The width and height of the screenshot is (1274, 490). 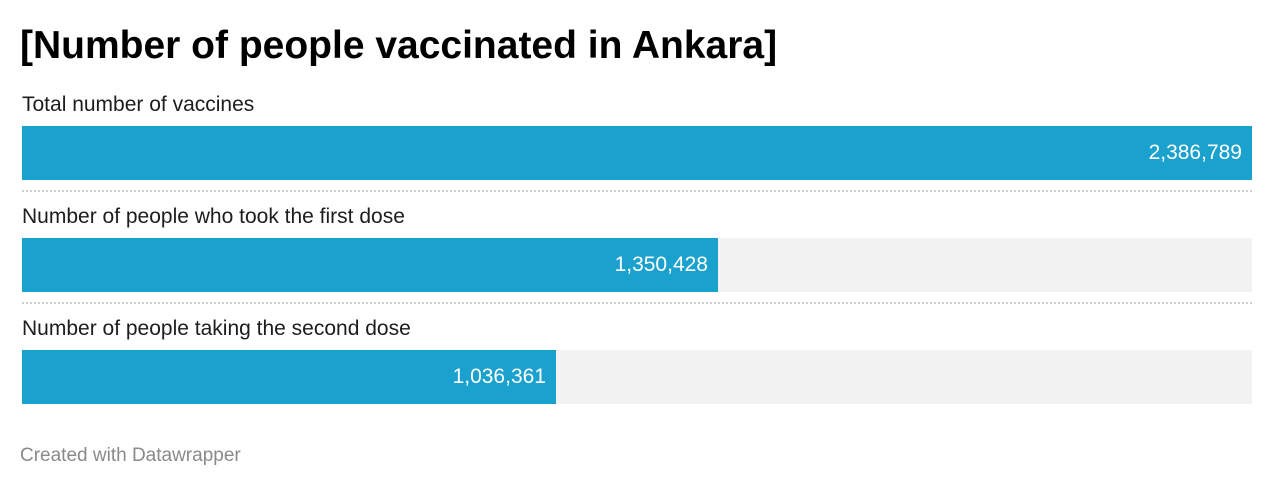 What do you see at coordinates (637, 377) in the screenshot?
I see `bar-track: 1,036,361` at bounding box center [637, 377].